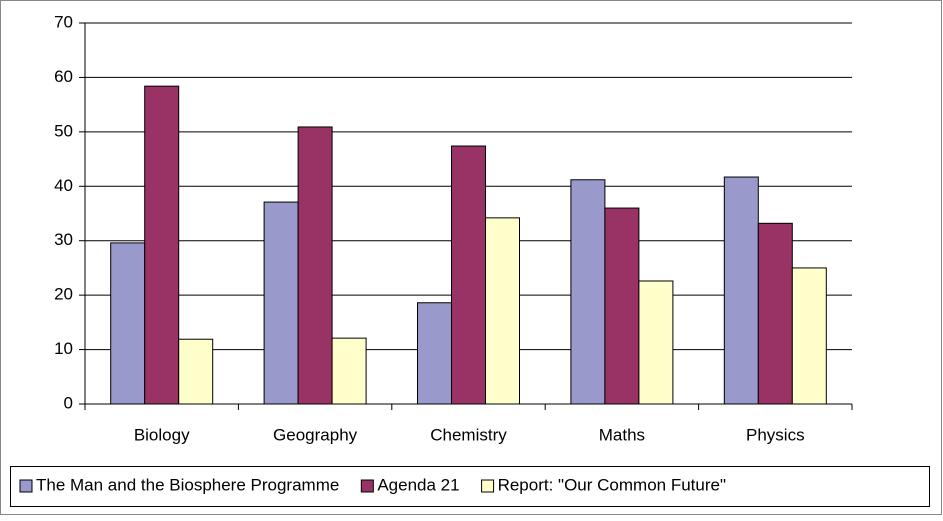 Image resolution: width=943 pixels, height=521 pixels. What do you see at coordinates (63, 239) in the screenshot?
I see `y-tick-label: 30` at bounding box center [63, 239].